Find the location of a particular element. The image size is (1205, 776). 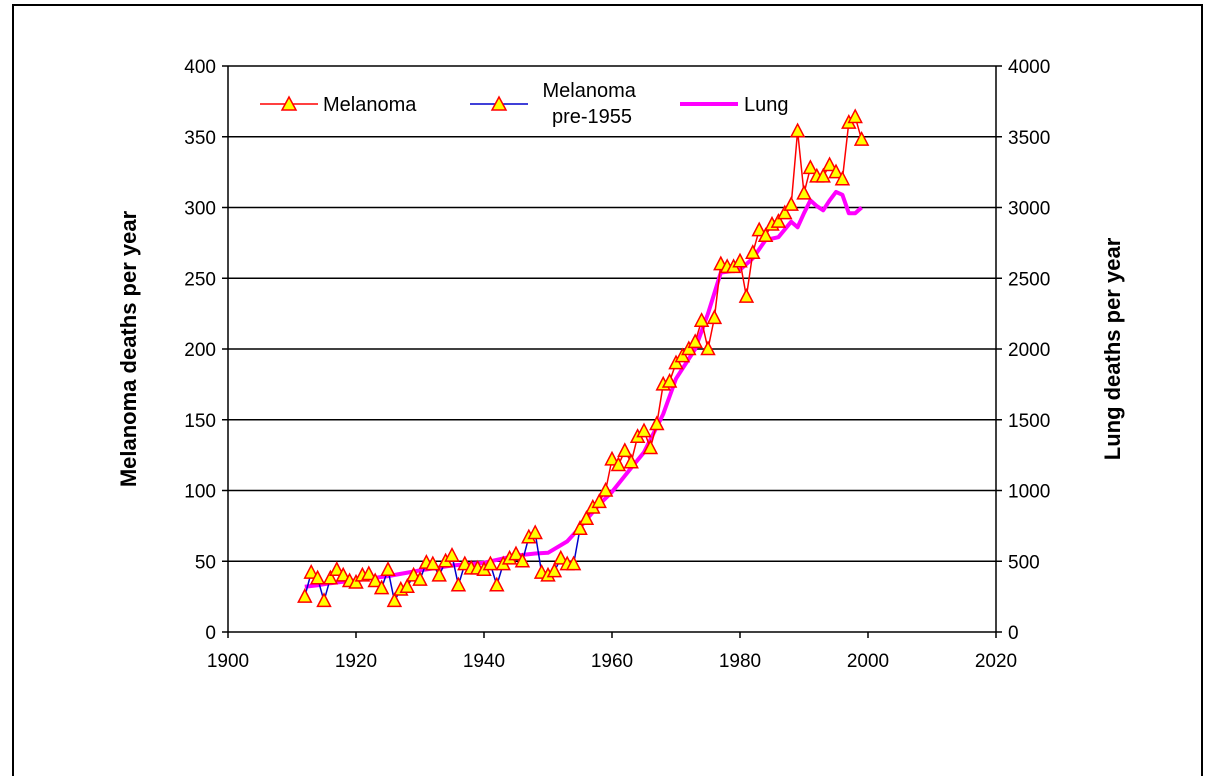

legend-label-melanoma: Melanoma is located at coordinates (370, 105).